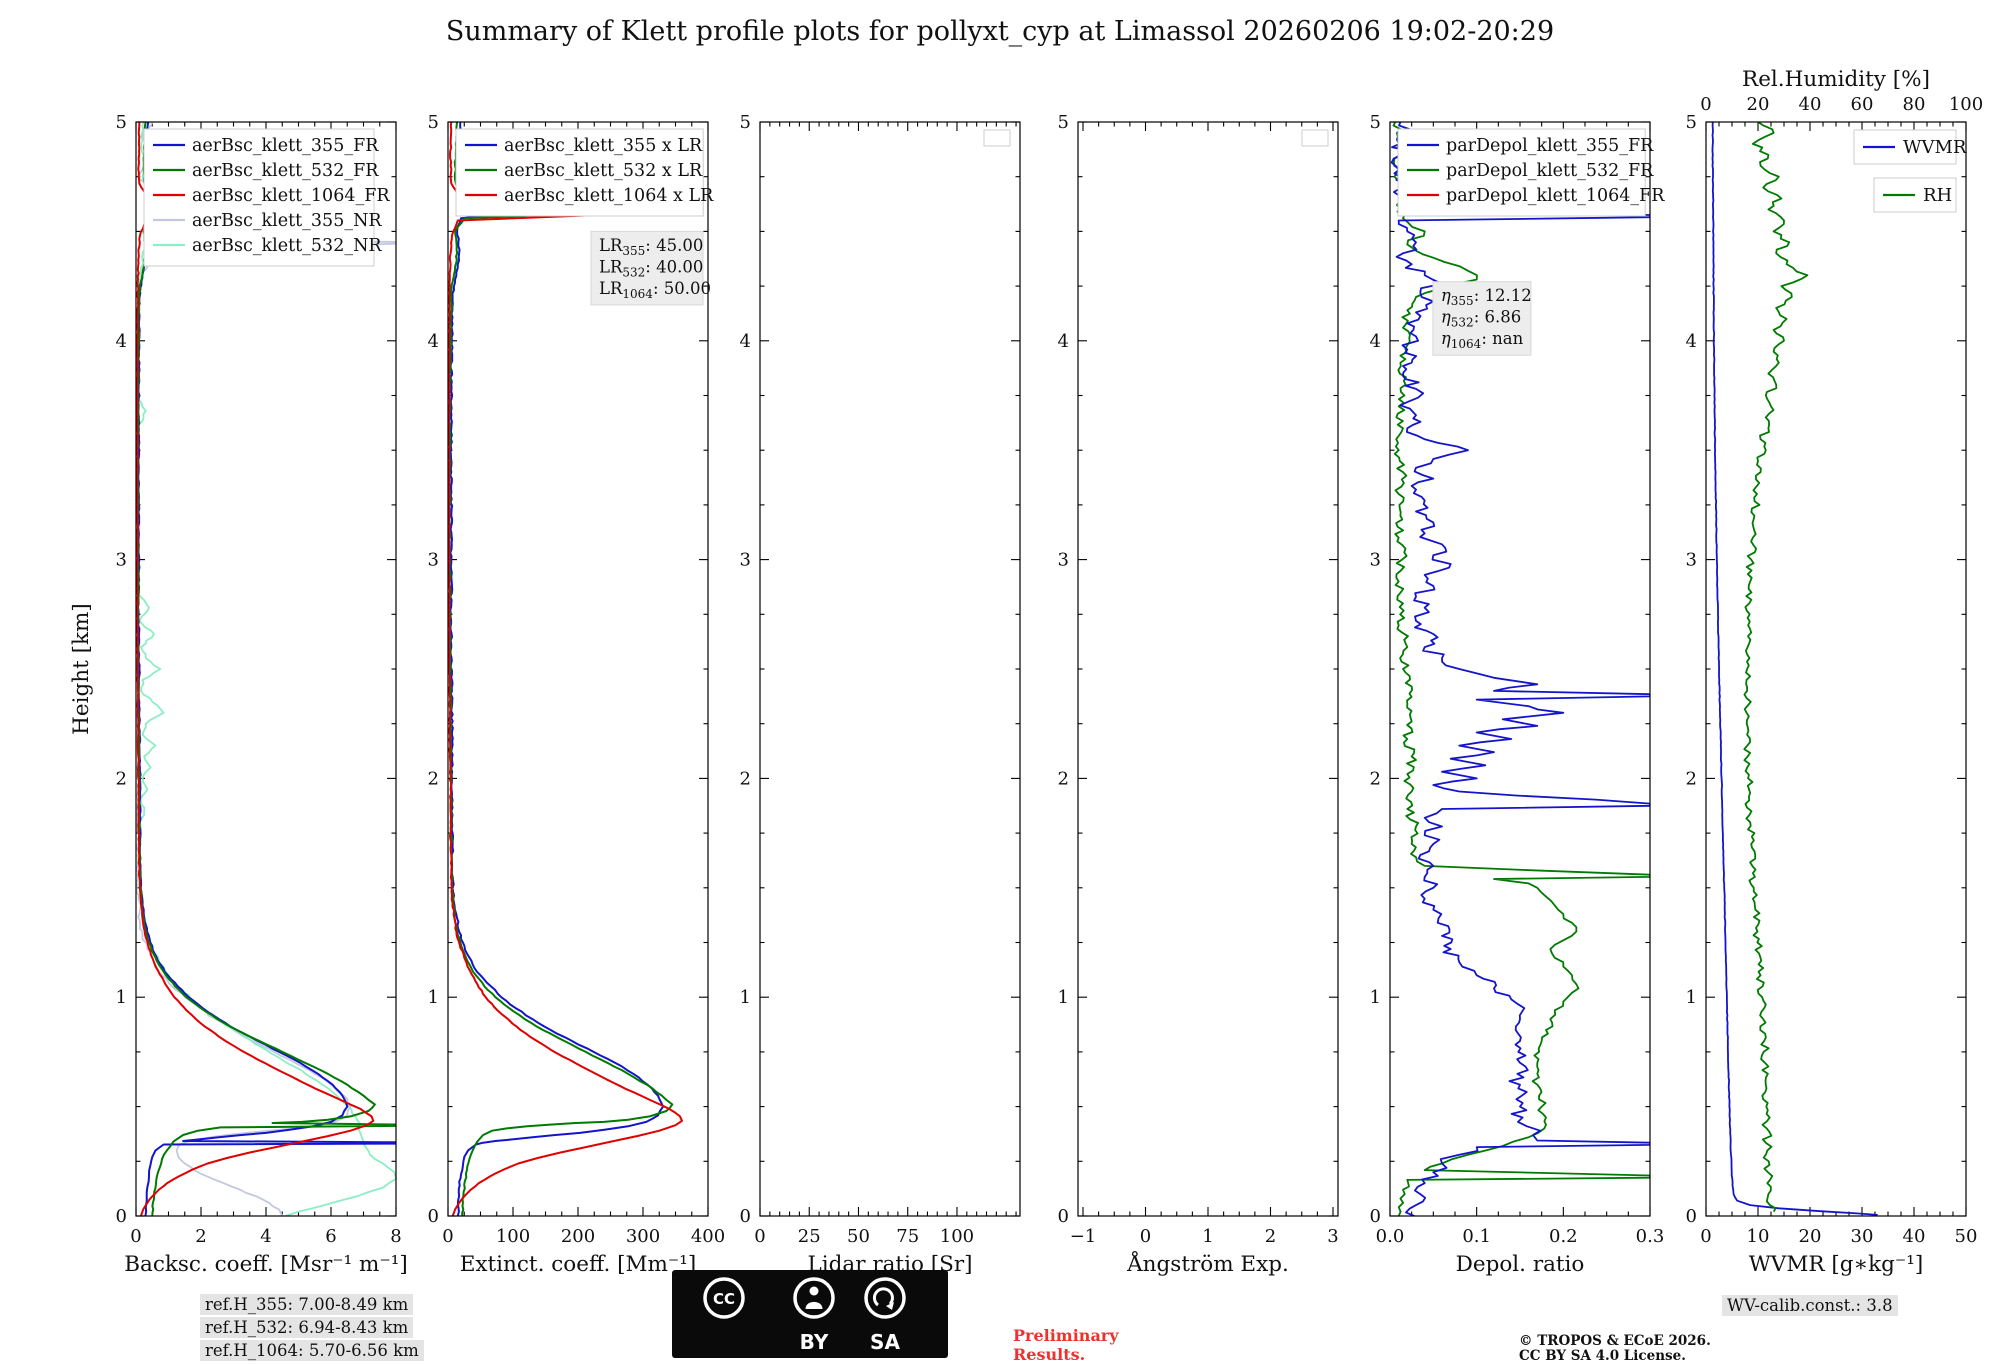 This screenshot has width=2000, height=1364. Describe the element at coordinates (307, 1327) in the screenshot. I see `ref-height-532: ref.H_532: 6.94-8.43 km` at that location.